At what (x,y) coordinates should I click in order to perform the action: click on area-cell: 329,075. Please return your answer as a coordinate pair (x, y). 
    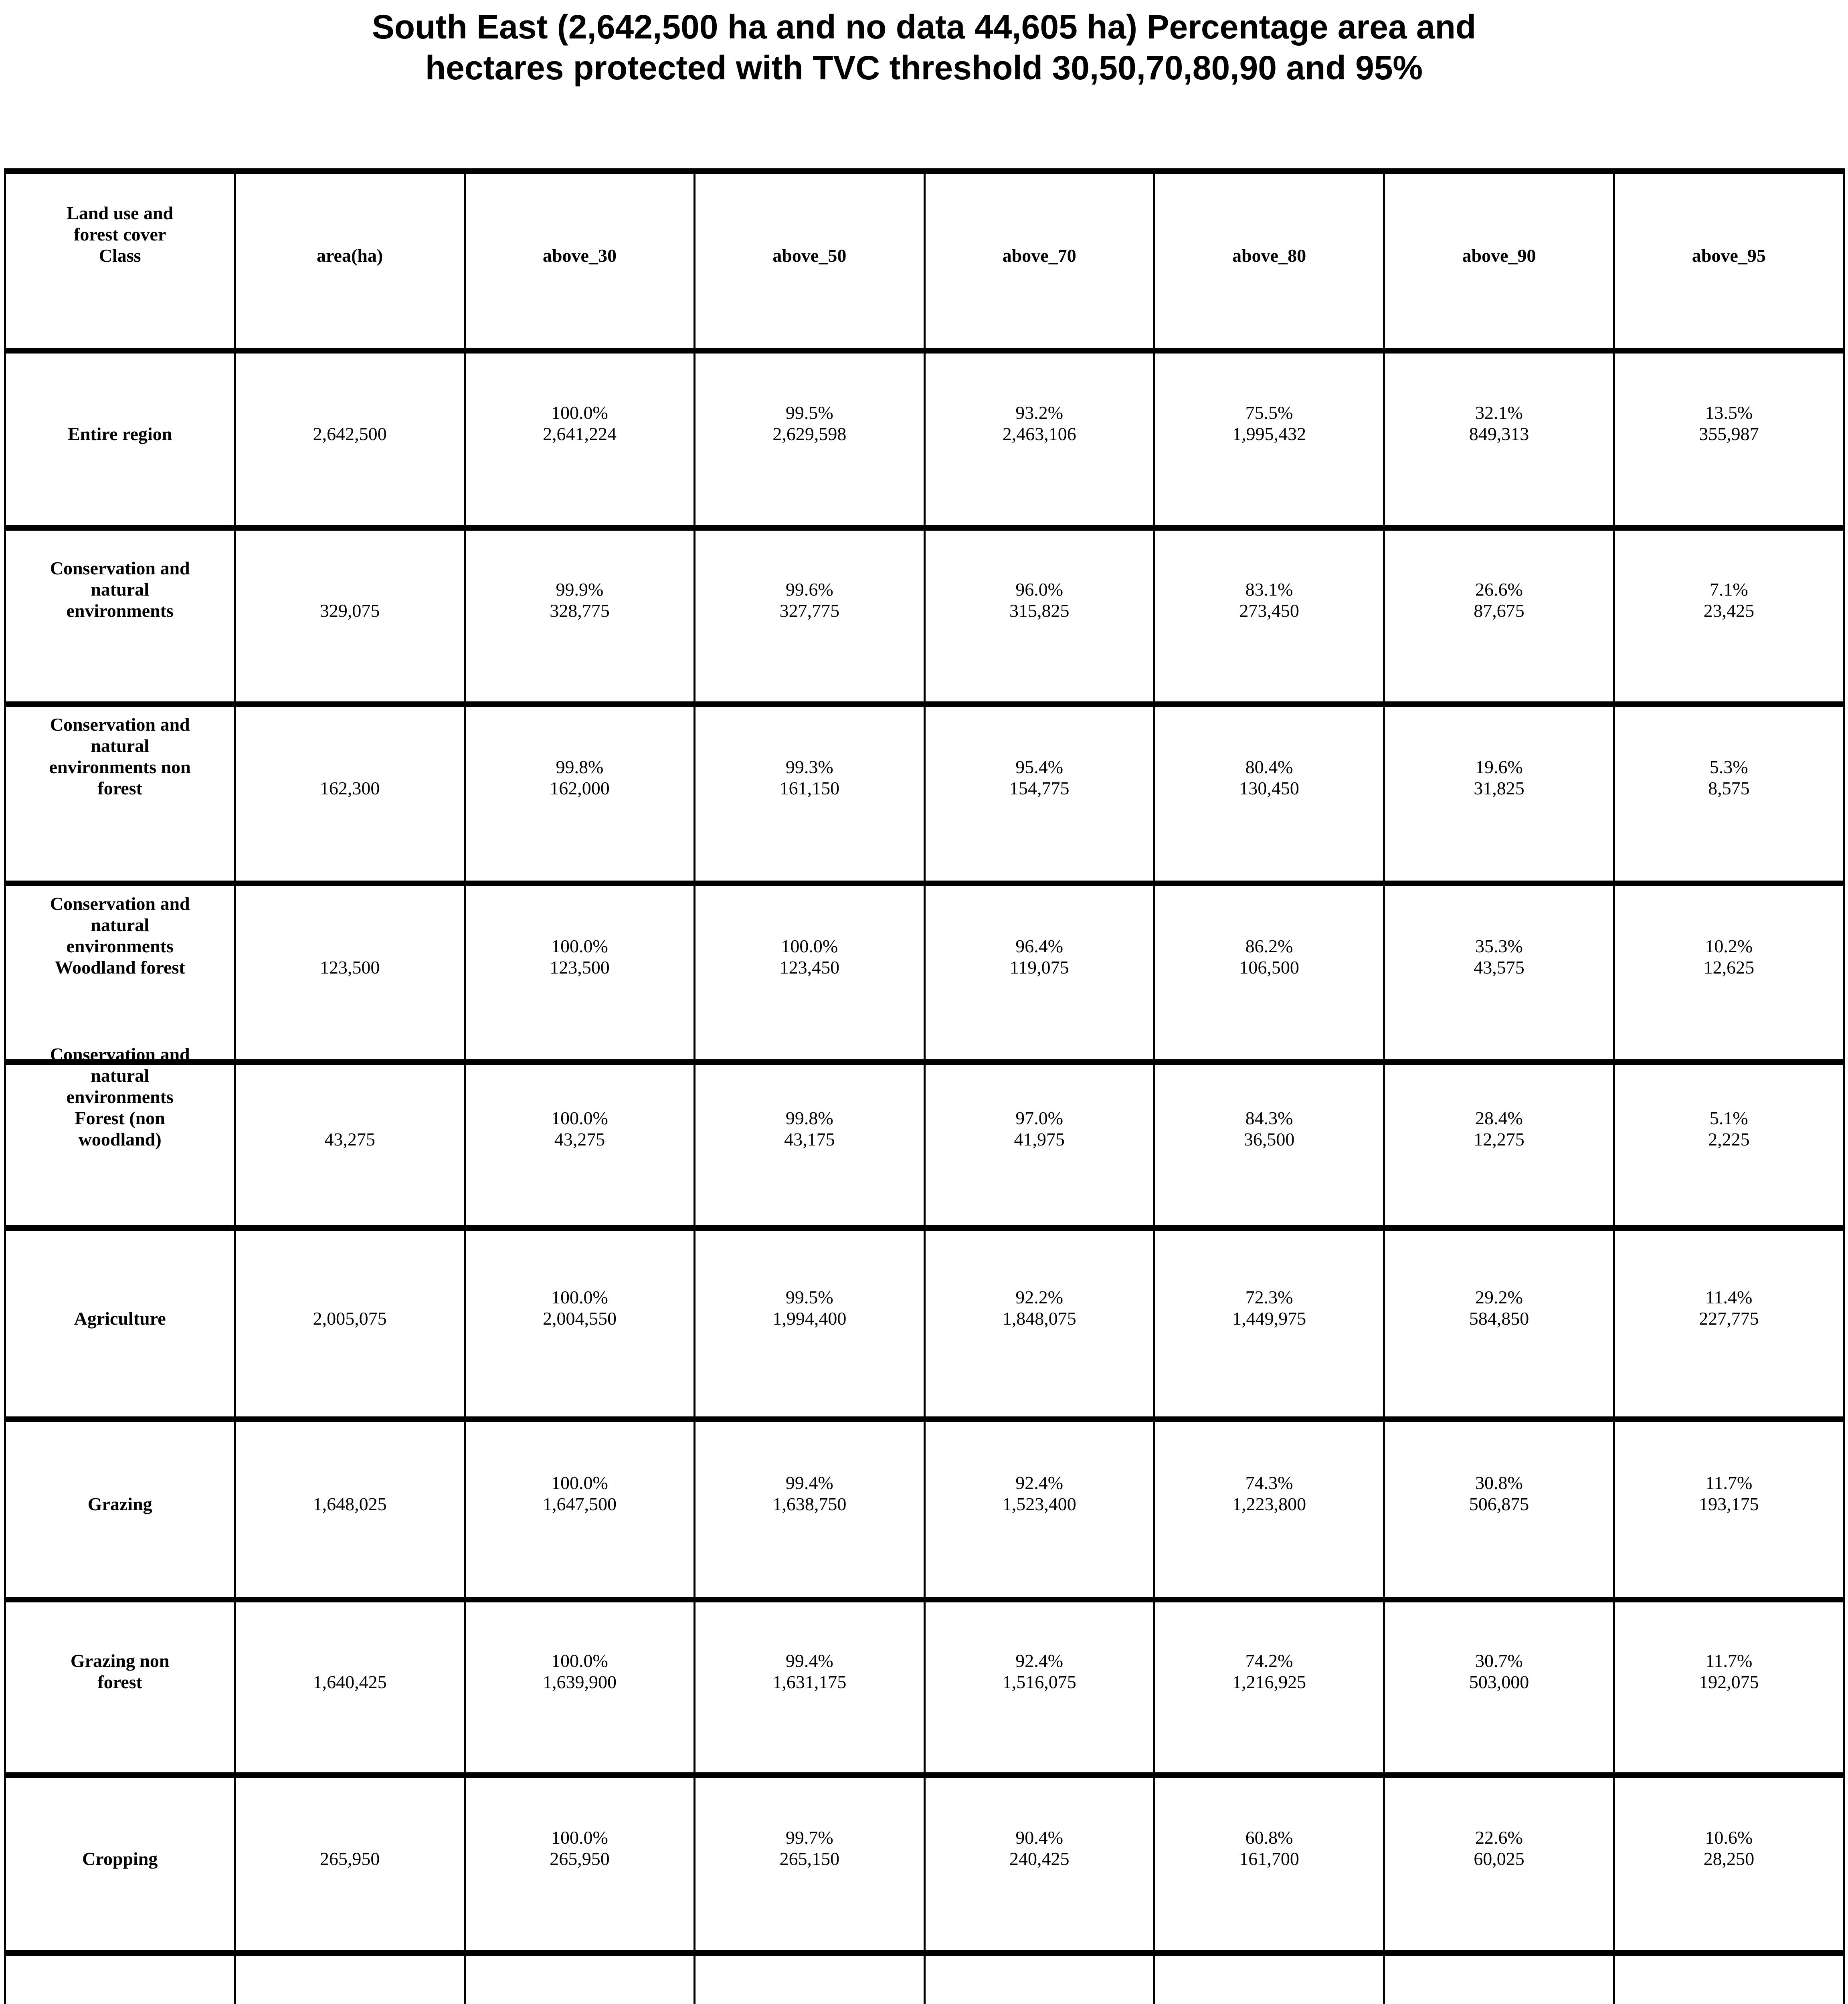
    Looking at the image, I should click on (351, 616).